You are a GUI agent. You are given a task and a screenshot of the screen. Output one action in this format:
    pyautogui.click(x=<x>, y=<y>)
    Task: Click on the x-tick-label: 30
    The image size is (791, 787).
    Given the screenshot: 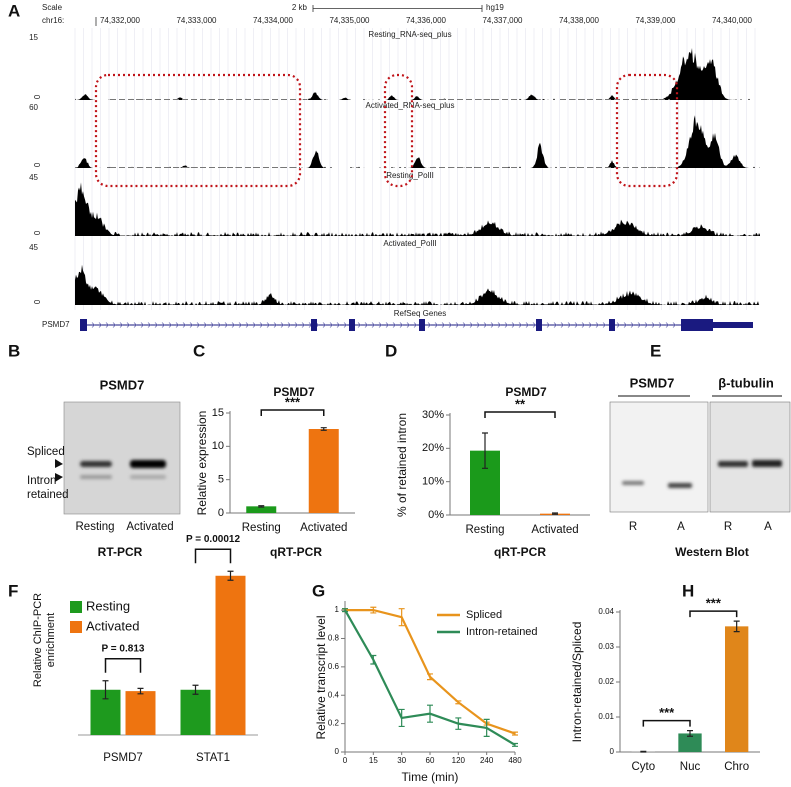 What is the action you would take?
    pyautogui.click(x=401, y=760)
    